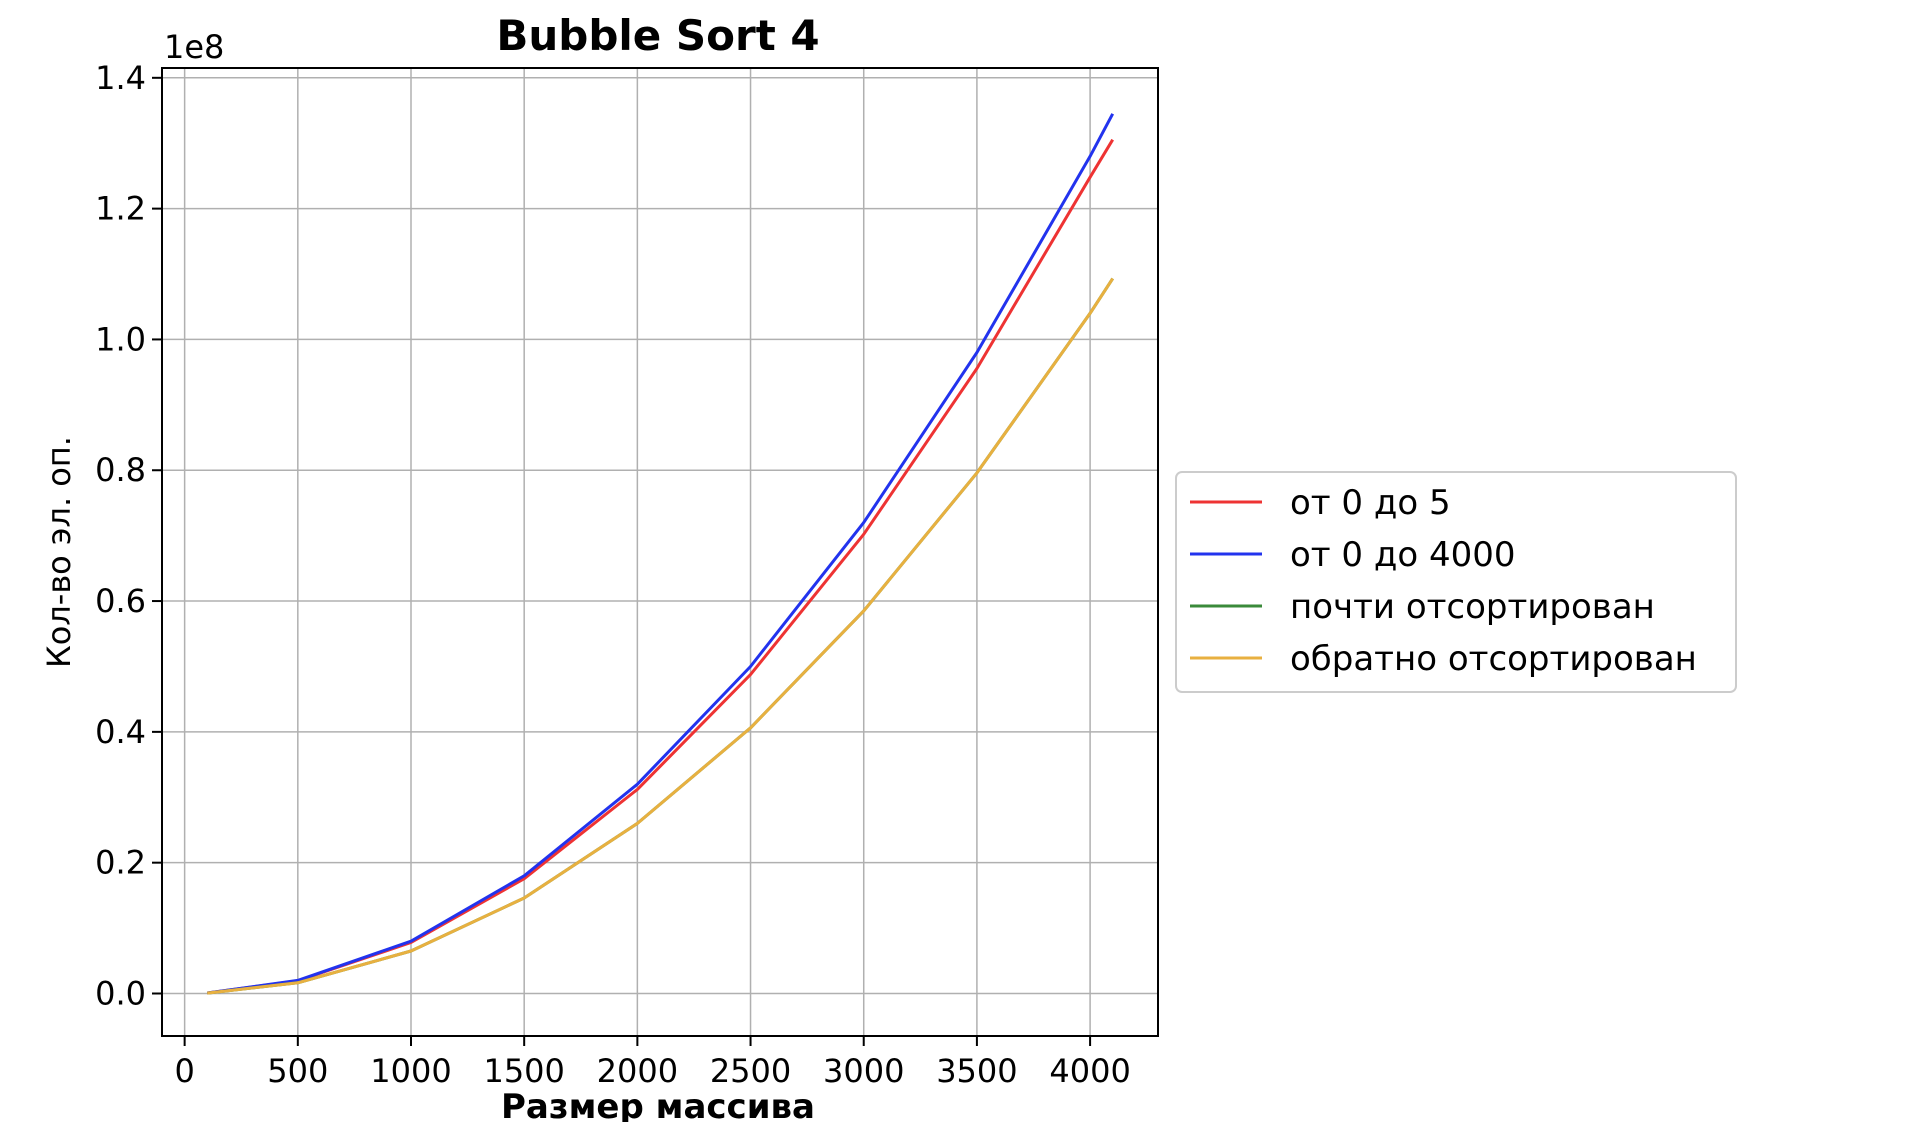 This screenshot has width=1930, height=1122. Describe the element at coordinates (1370, 503) in the screenshot. I see `legend-label: от 0 до 5` at that location.